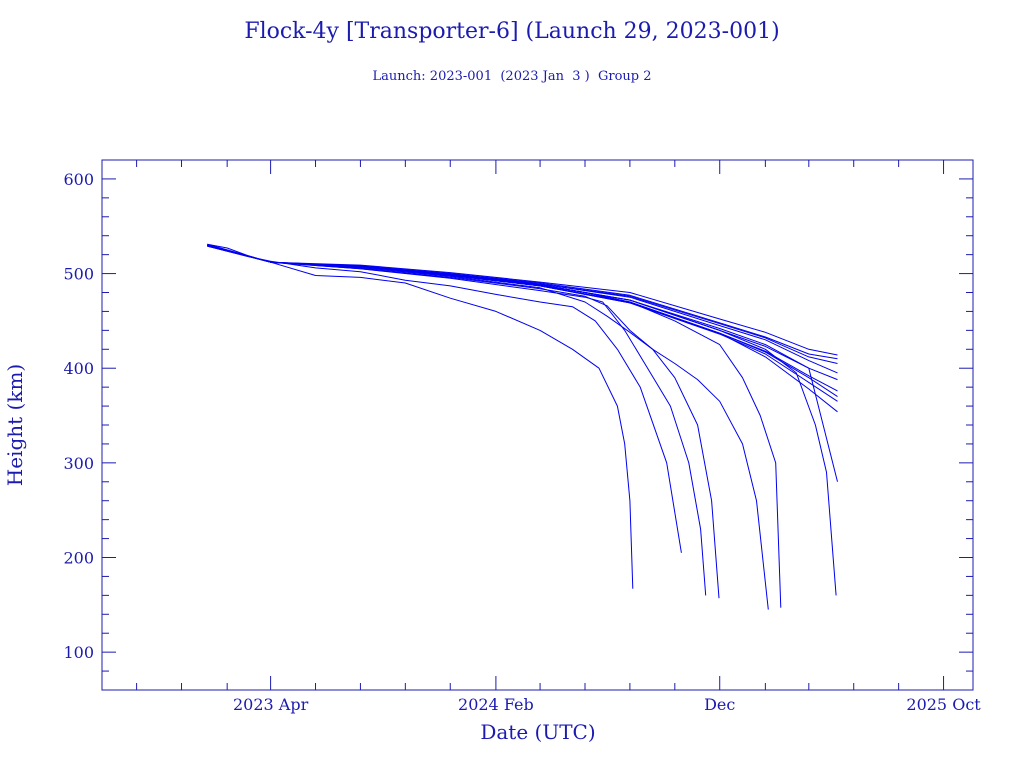 The image size is (1024, 768). I want to click on x-tick-label: 2023 Apr, so click(271, 704).